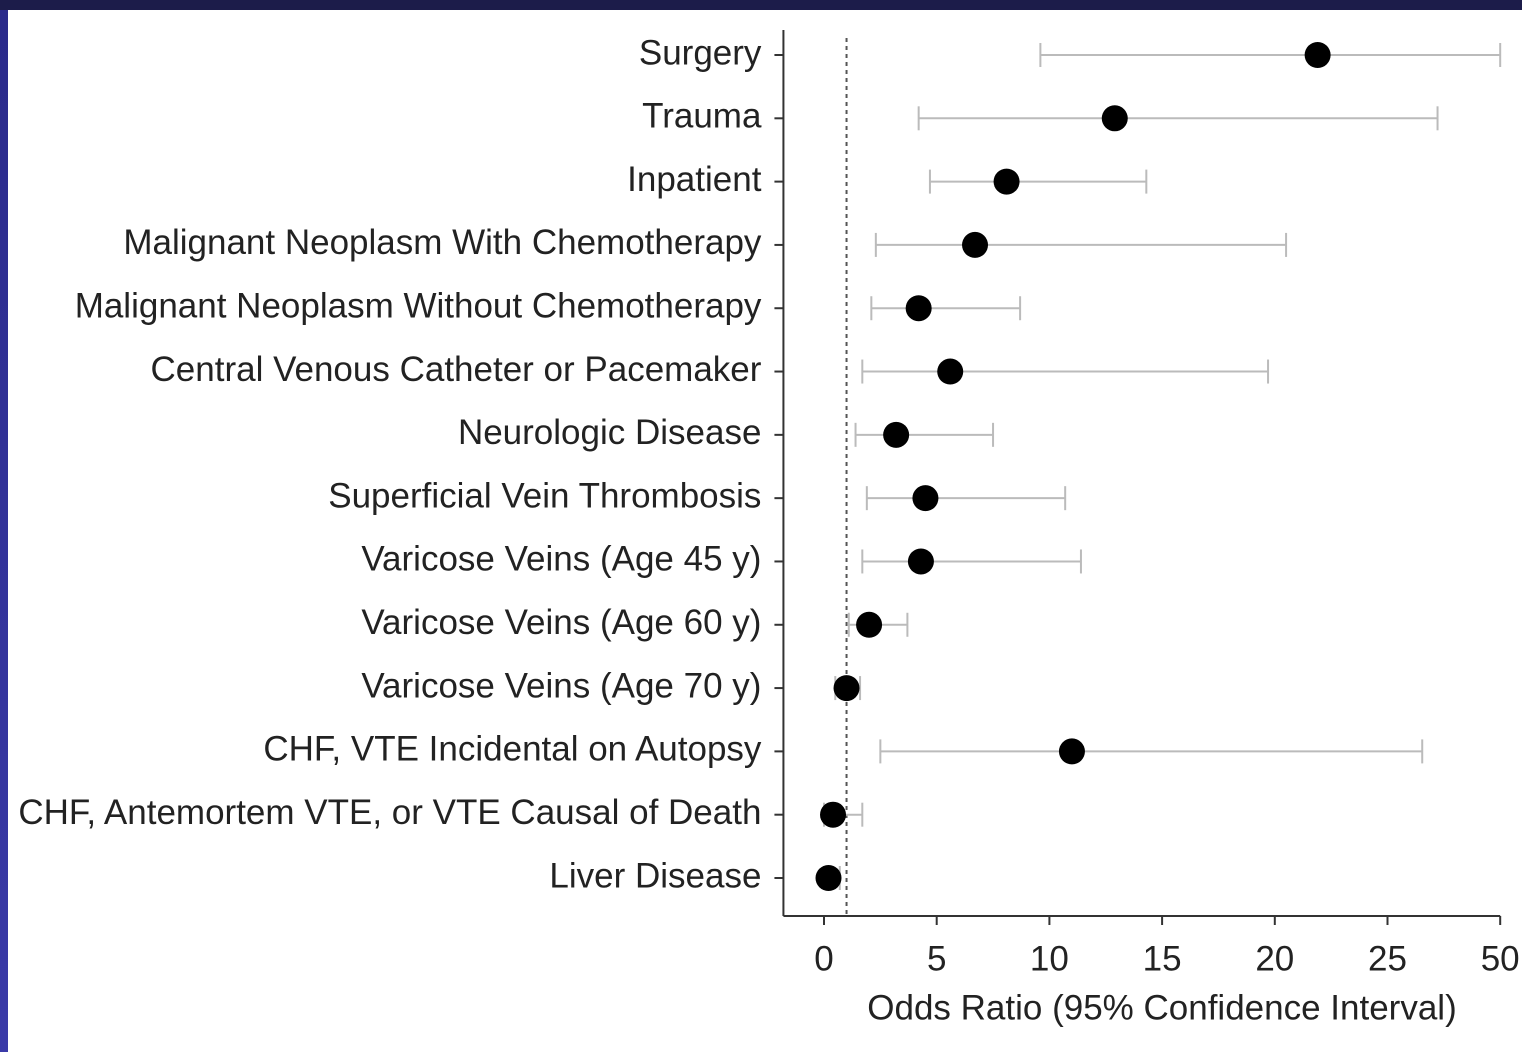  I want to click on x-tick-label: 25, so click(1387, 958).